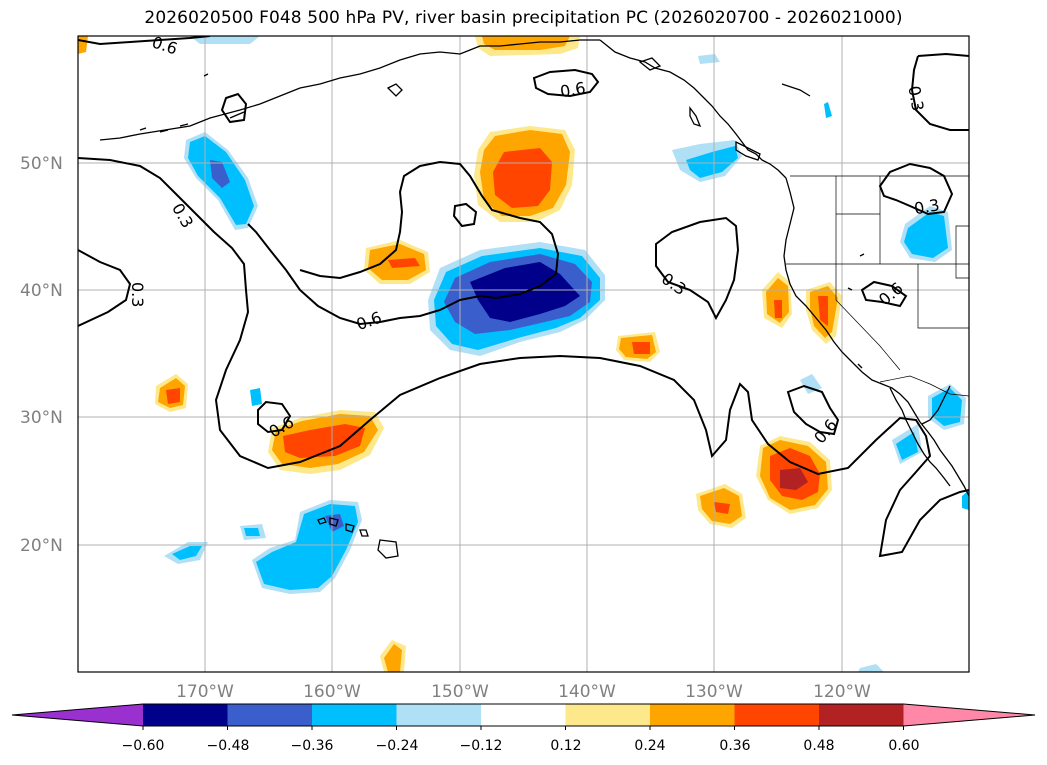 The width and height of the screenshot is (1047, 765). I want to click on colorbar-tick-label: −0.48, so click(228, 746).